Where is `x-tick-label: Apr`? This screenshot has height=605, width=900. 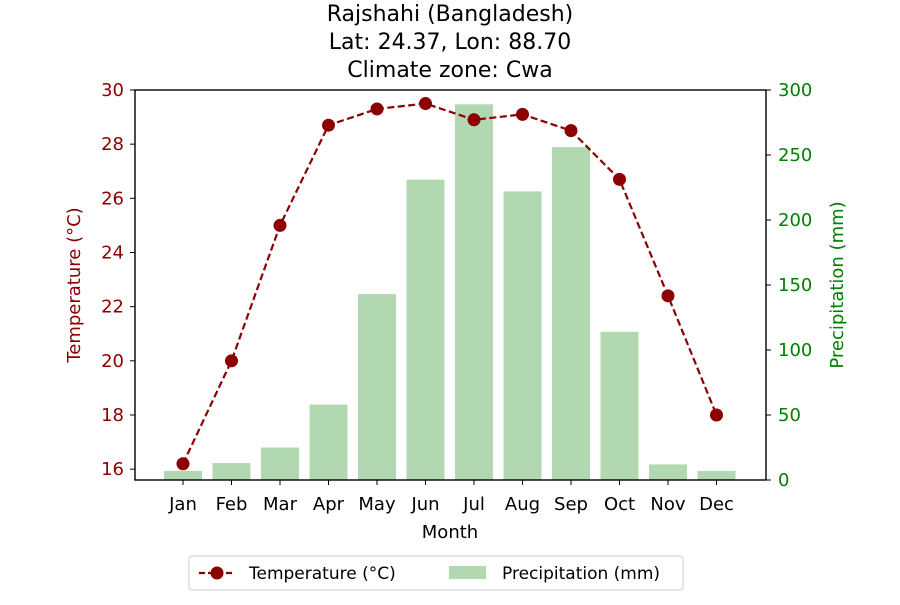
x-tick-label: Apr is located at coordinates (329, 504).